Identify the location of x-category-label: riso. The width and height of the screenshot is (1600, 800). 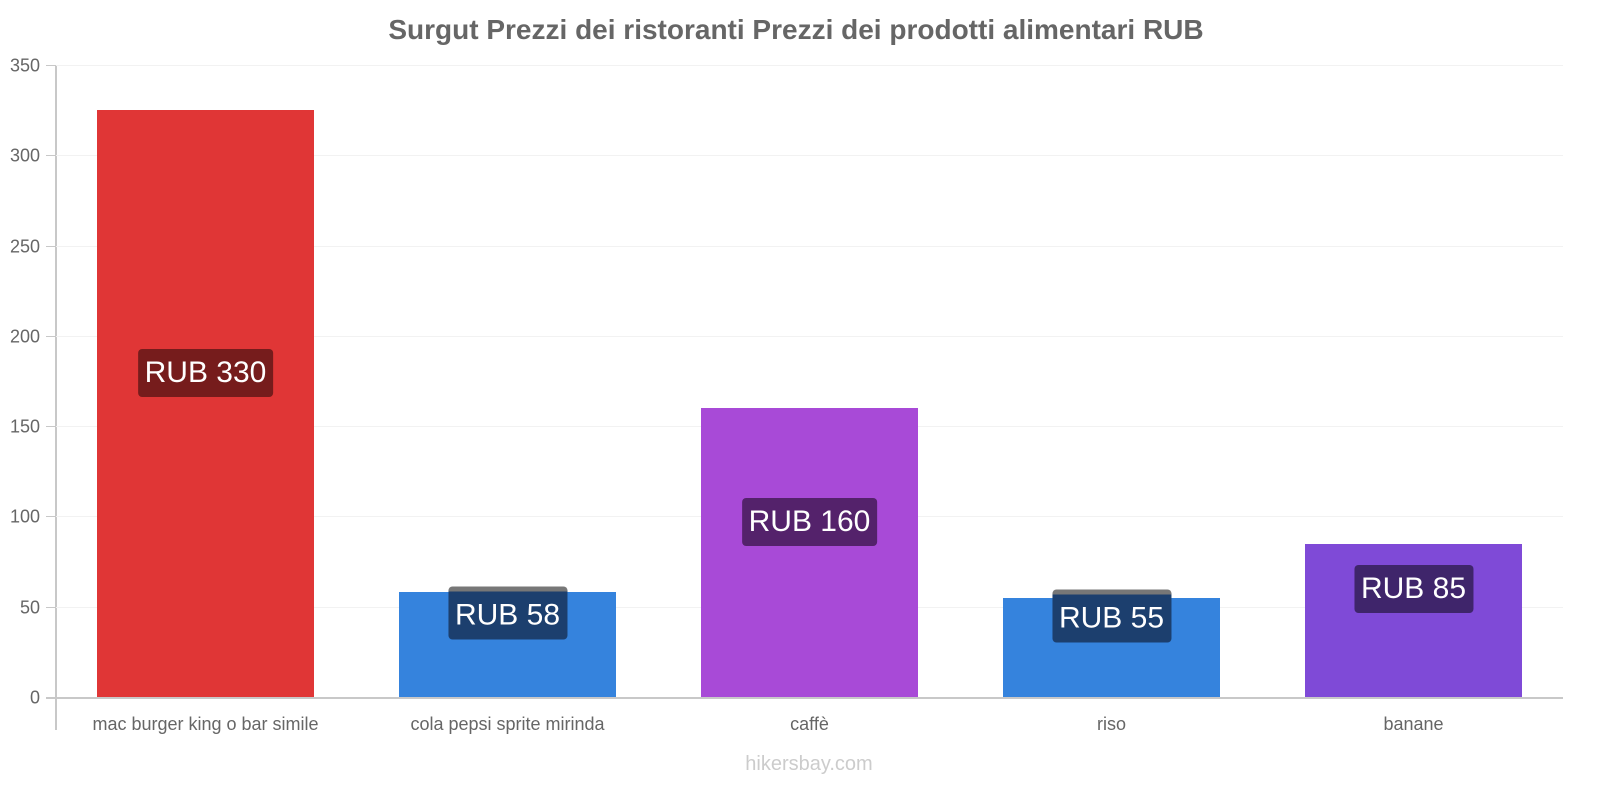
(1111, 724).